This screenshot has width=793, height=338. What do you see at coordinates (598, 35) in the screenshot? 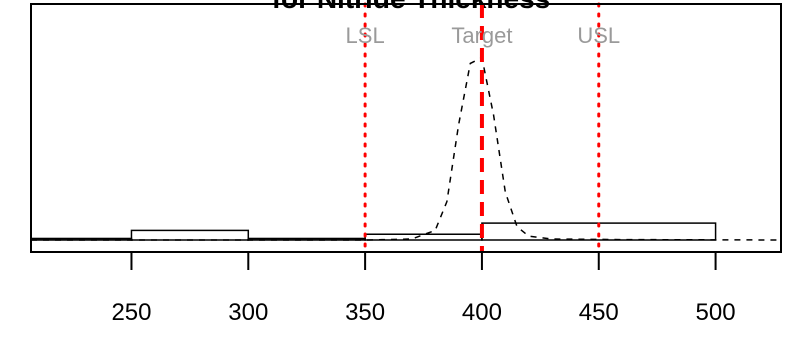
I see `spec-label-usl: USL` at bounding box center [598, 35].